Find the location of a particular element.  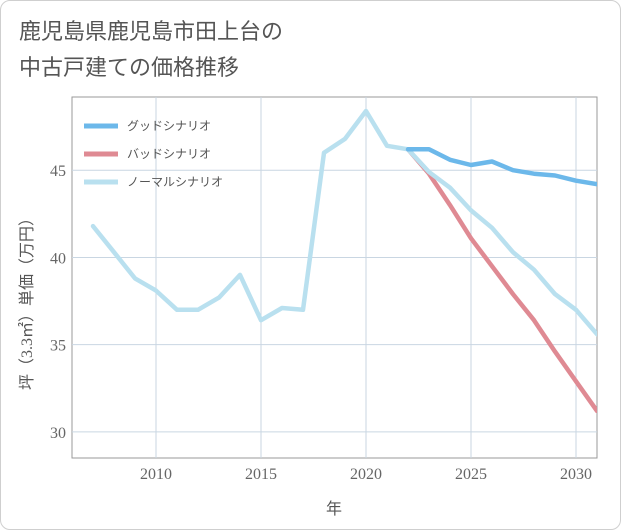

normal-legend-label: ノーマルシナリオ is located at coordinates (175, 182).